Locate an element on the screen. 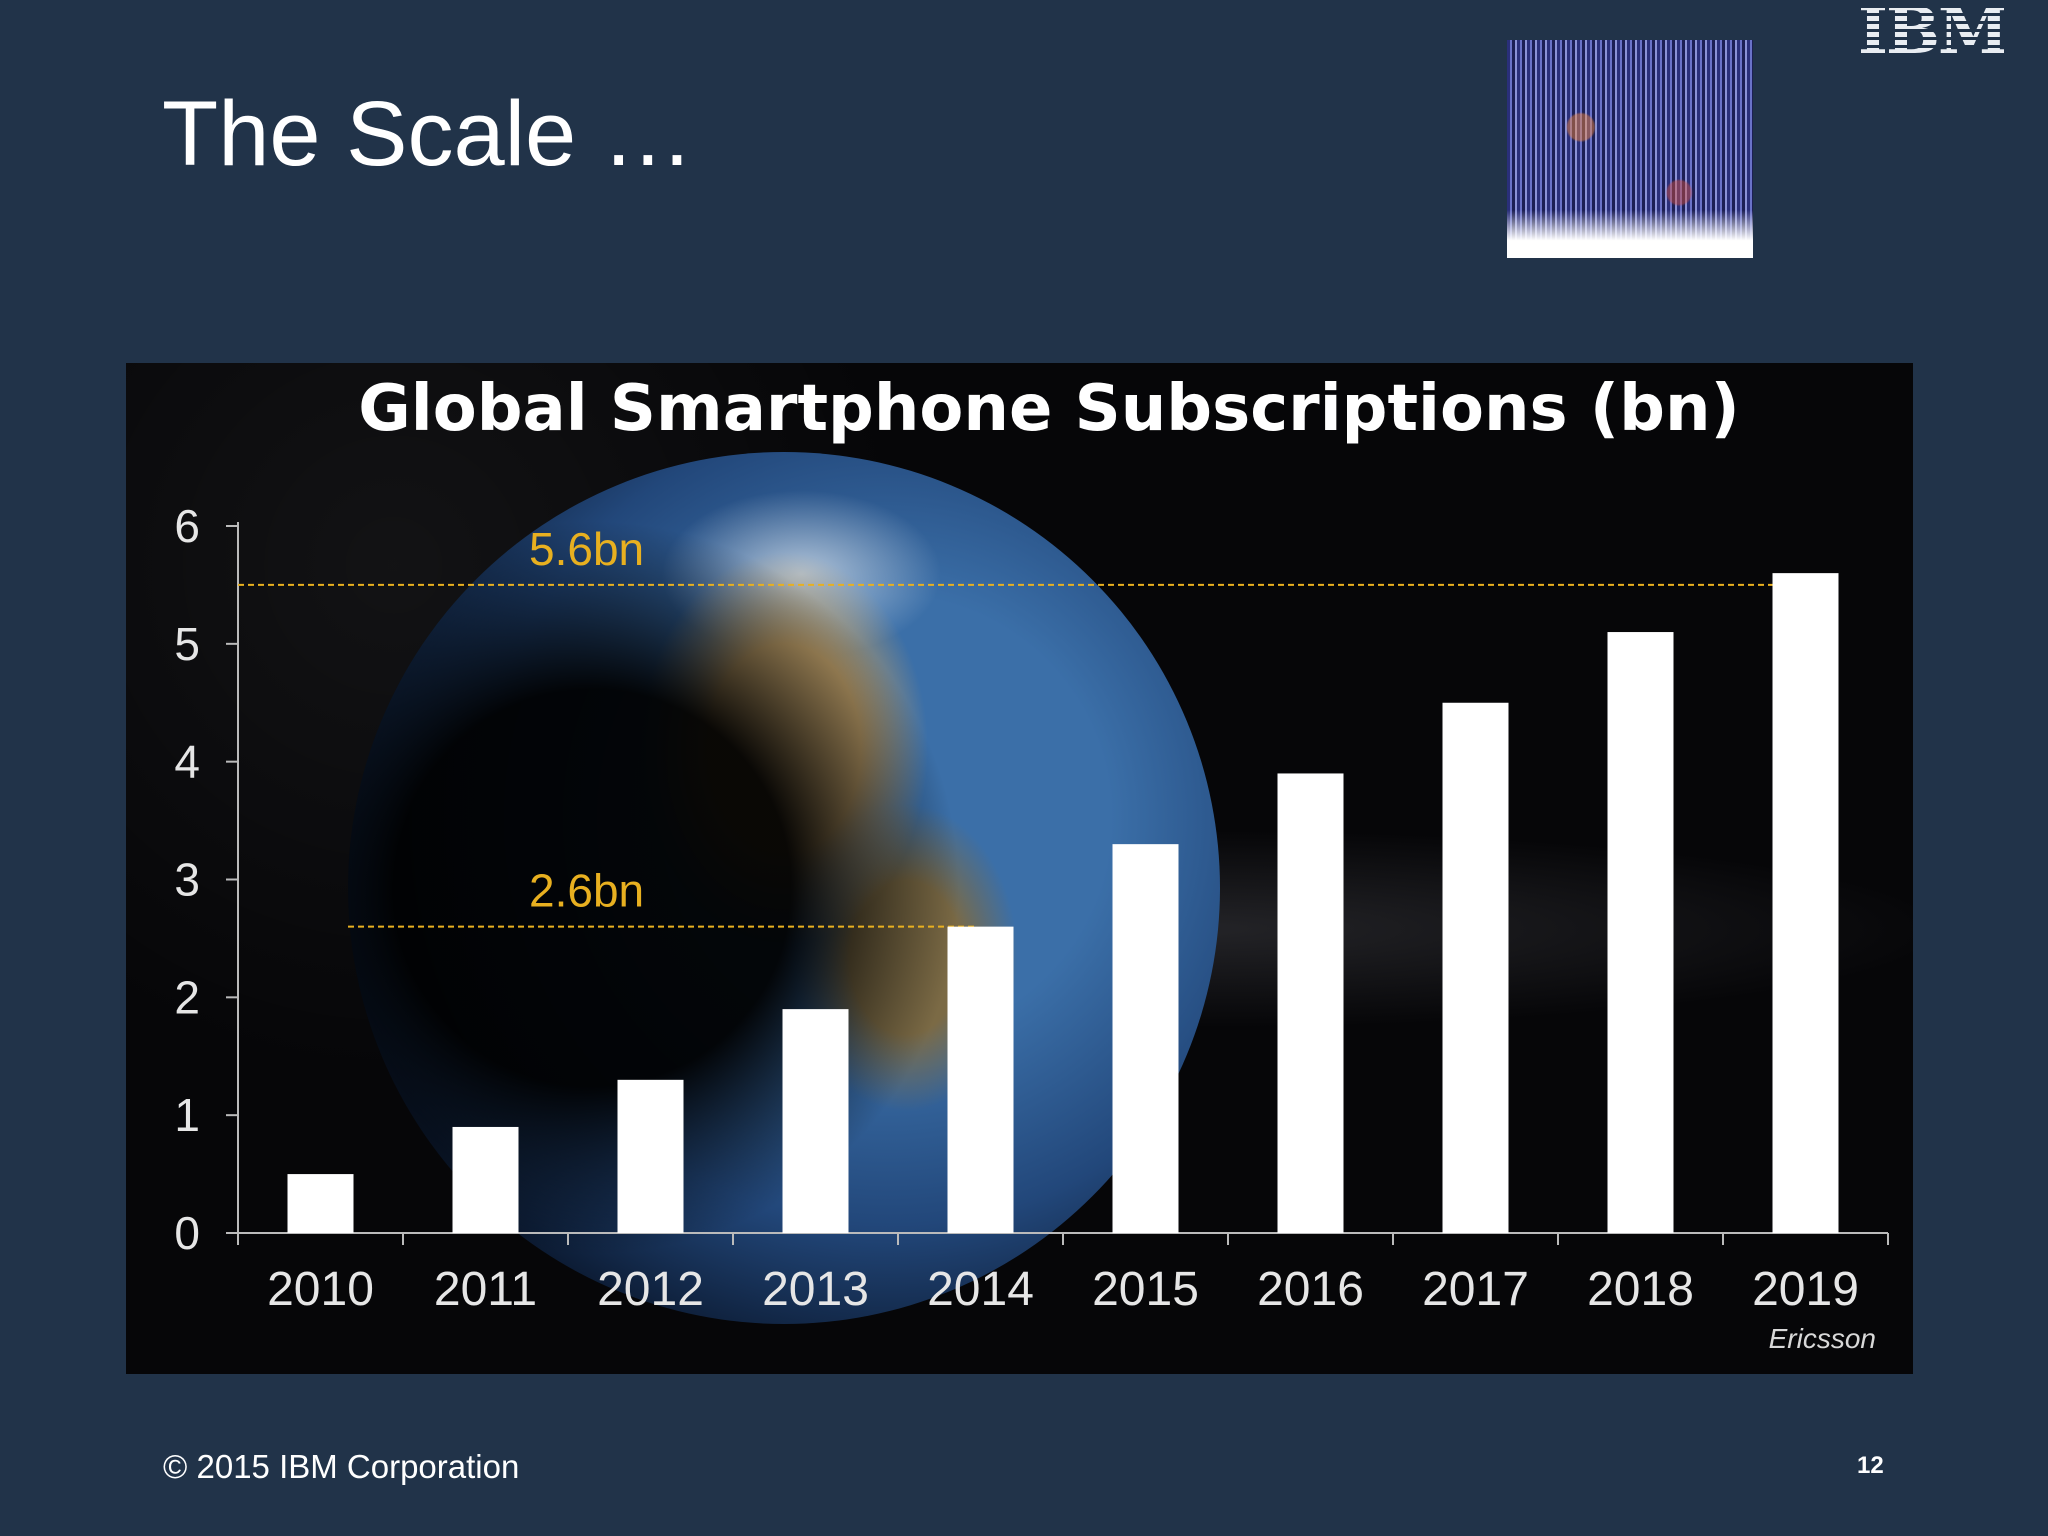 The image size is (2048, 1536). bar-2017 is located at coordinates (1475, 967).